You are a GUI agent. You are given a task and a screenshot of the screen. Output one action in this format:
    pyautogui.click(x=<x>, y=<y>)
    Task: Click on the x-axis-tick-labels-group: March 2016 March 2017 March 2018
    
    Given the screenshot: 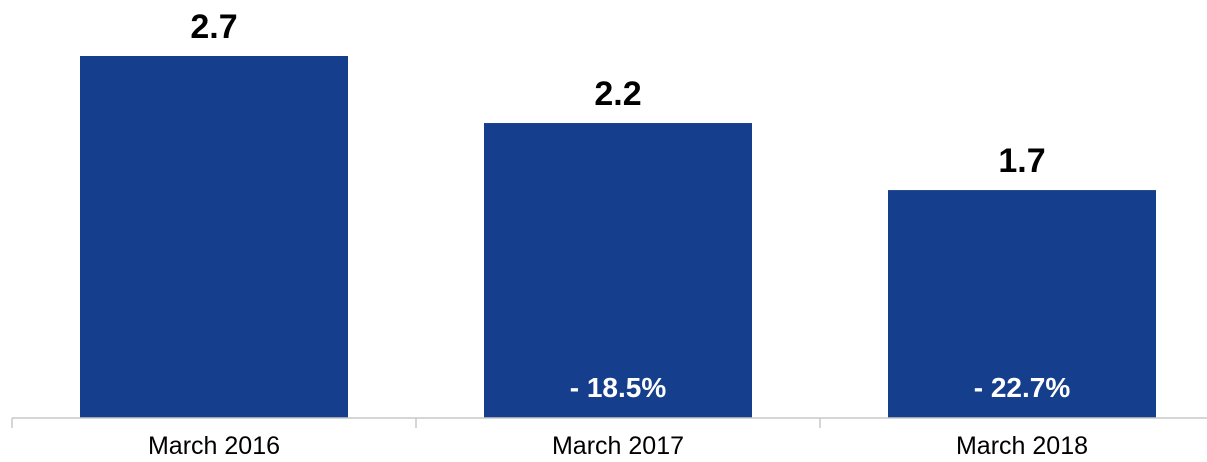 What is the action you would take?
    pyautogui.click(x=618, y=446)
    